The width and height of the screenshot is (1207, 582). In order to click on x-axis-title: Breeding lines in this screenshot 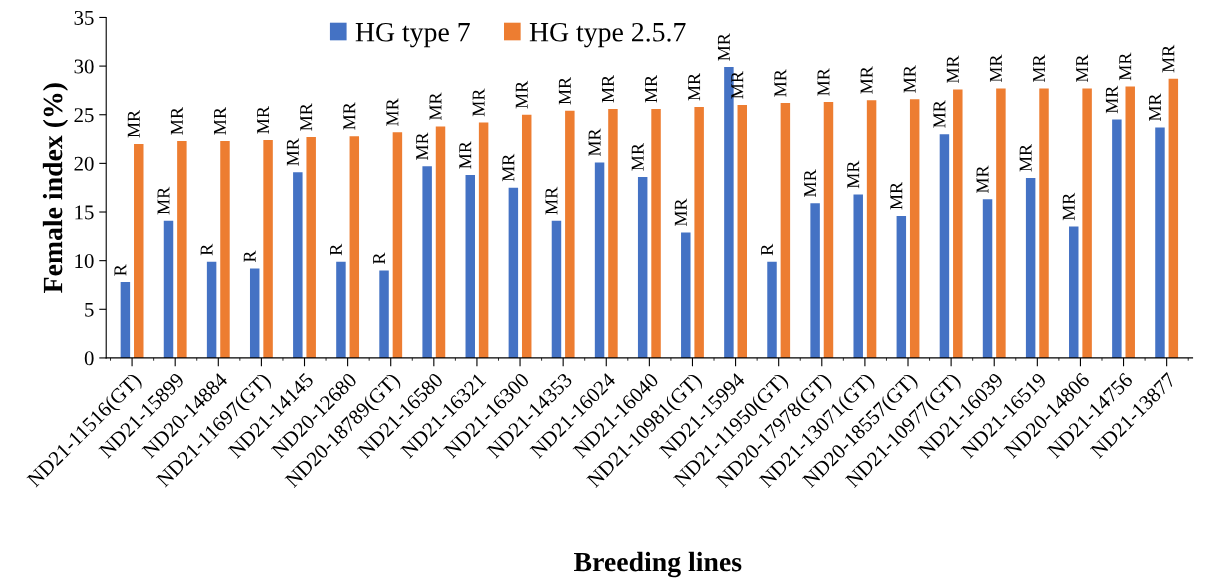, I will do `click(658, 564)`.